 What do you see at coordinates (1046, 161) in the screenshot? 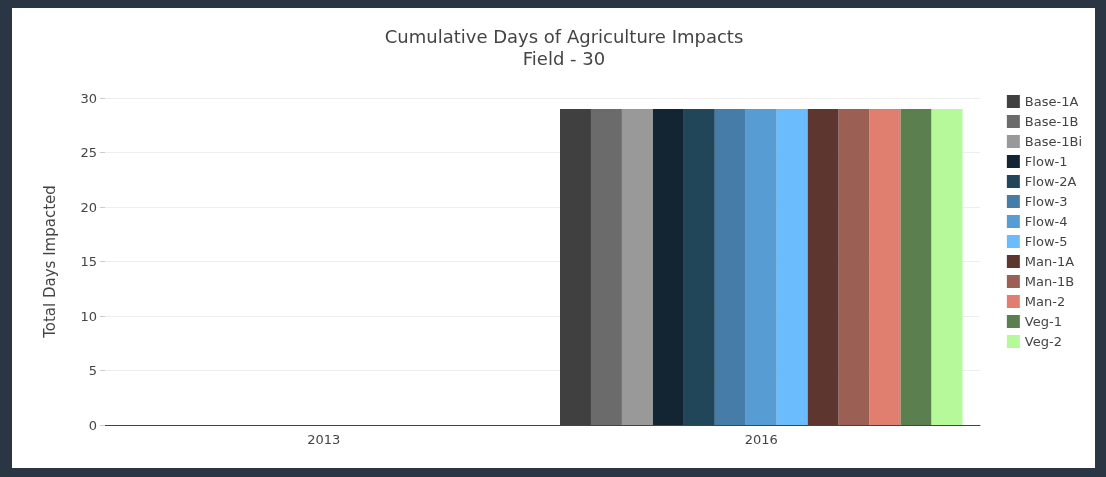
I see `legend-label: Flow-1` at bounding box center [1046, 161].